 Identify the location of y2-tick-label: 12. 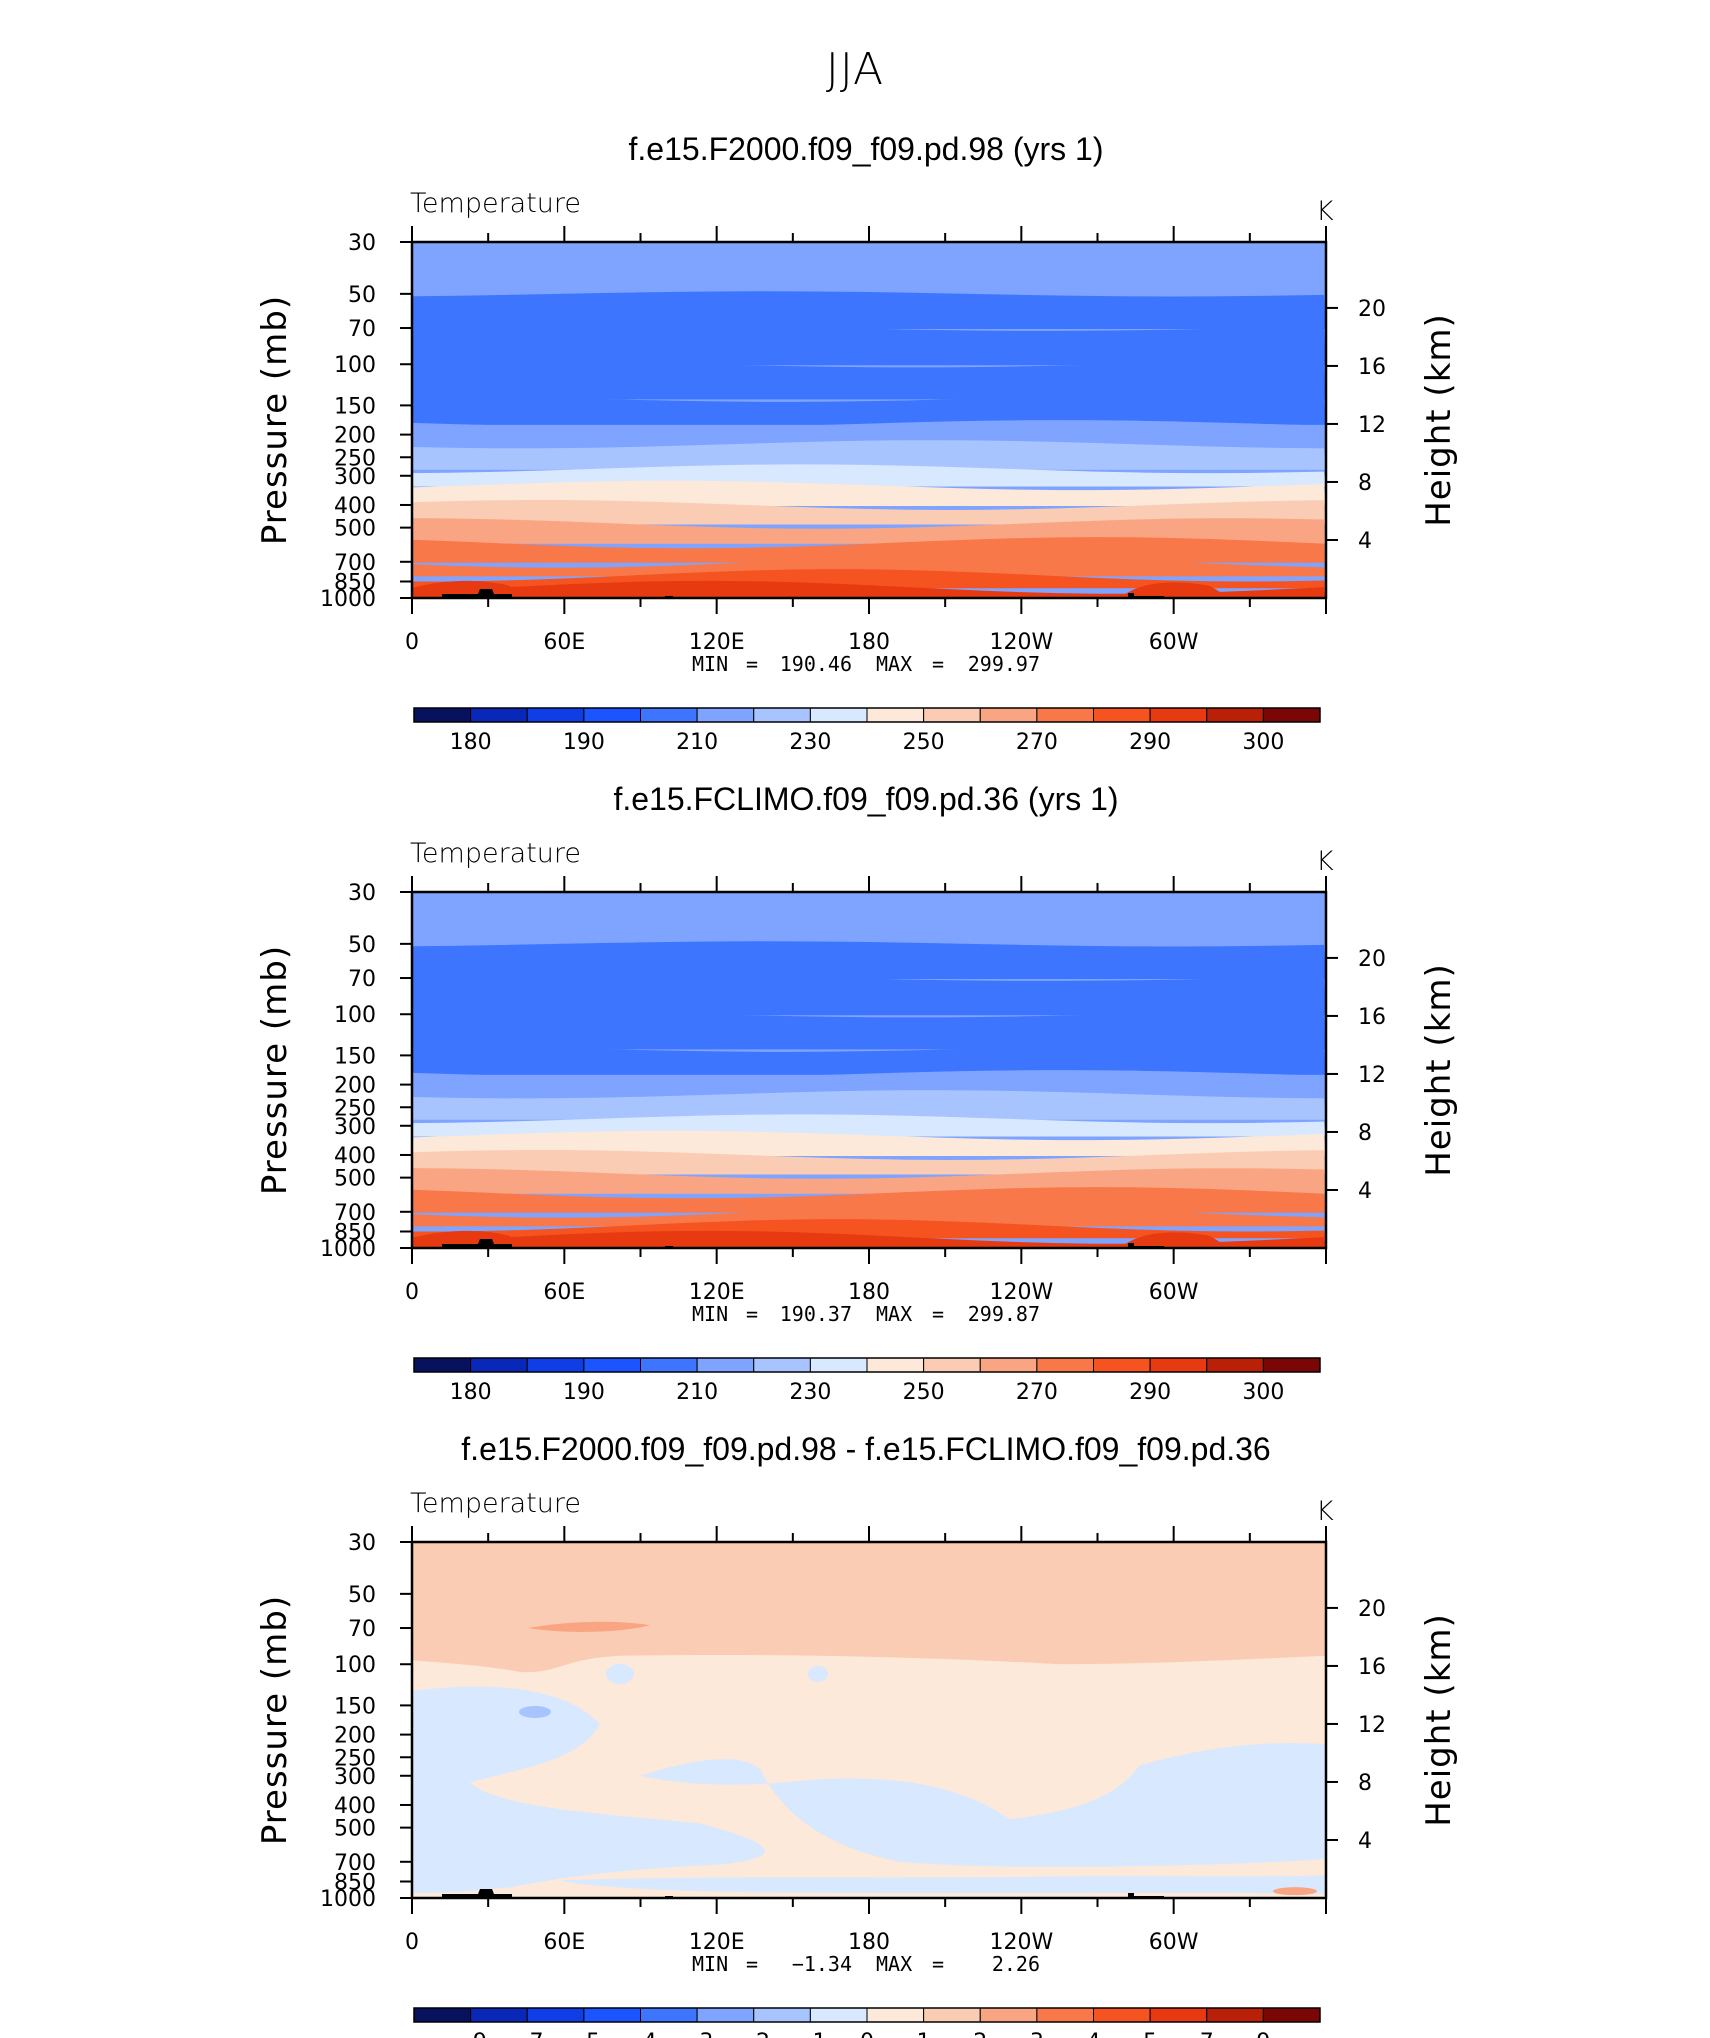
(1372, 1725).